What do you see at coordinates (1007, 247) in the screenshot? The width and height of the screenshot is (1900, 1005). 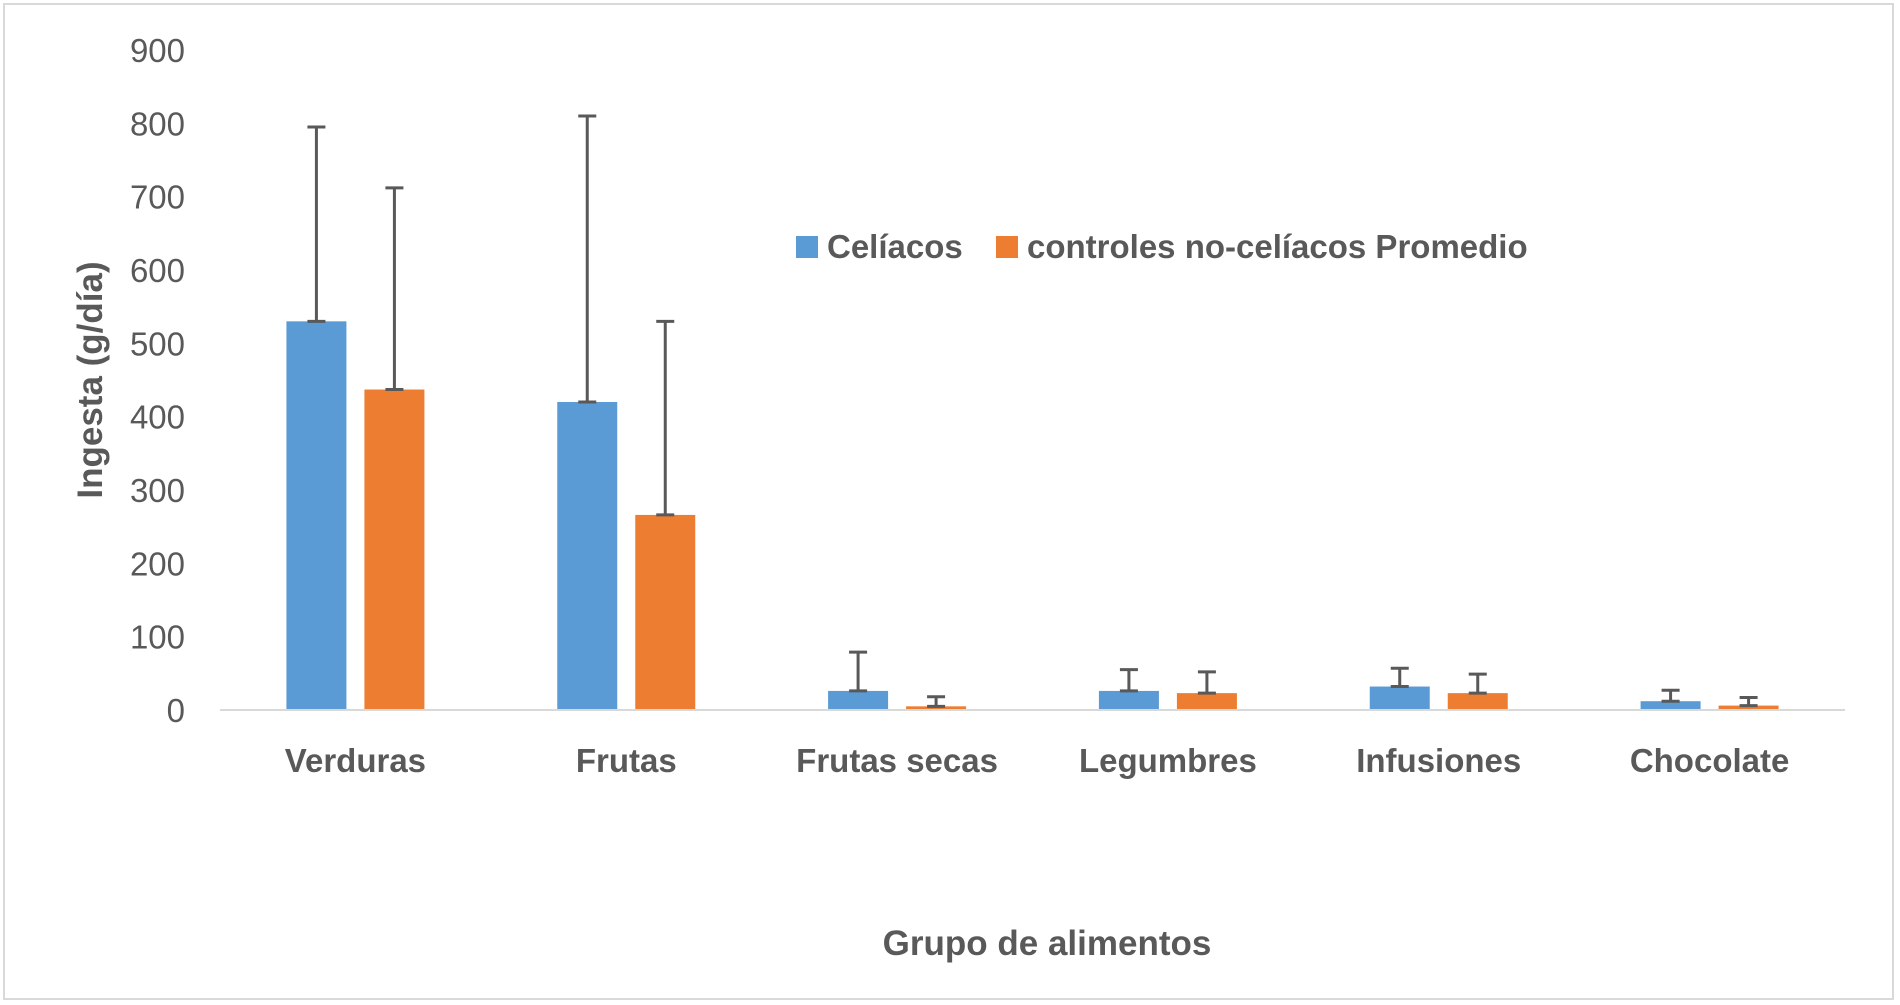 I see `legend-swatch-controles` at bounding box center [1007, 247].